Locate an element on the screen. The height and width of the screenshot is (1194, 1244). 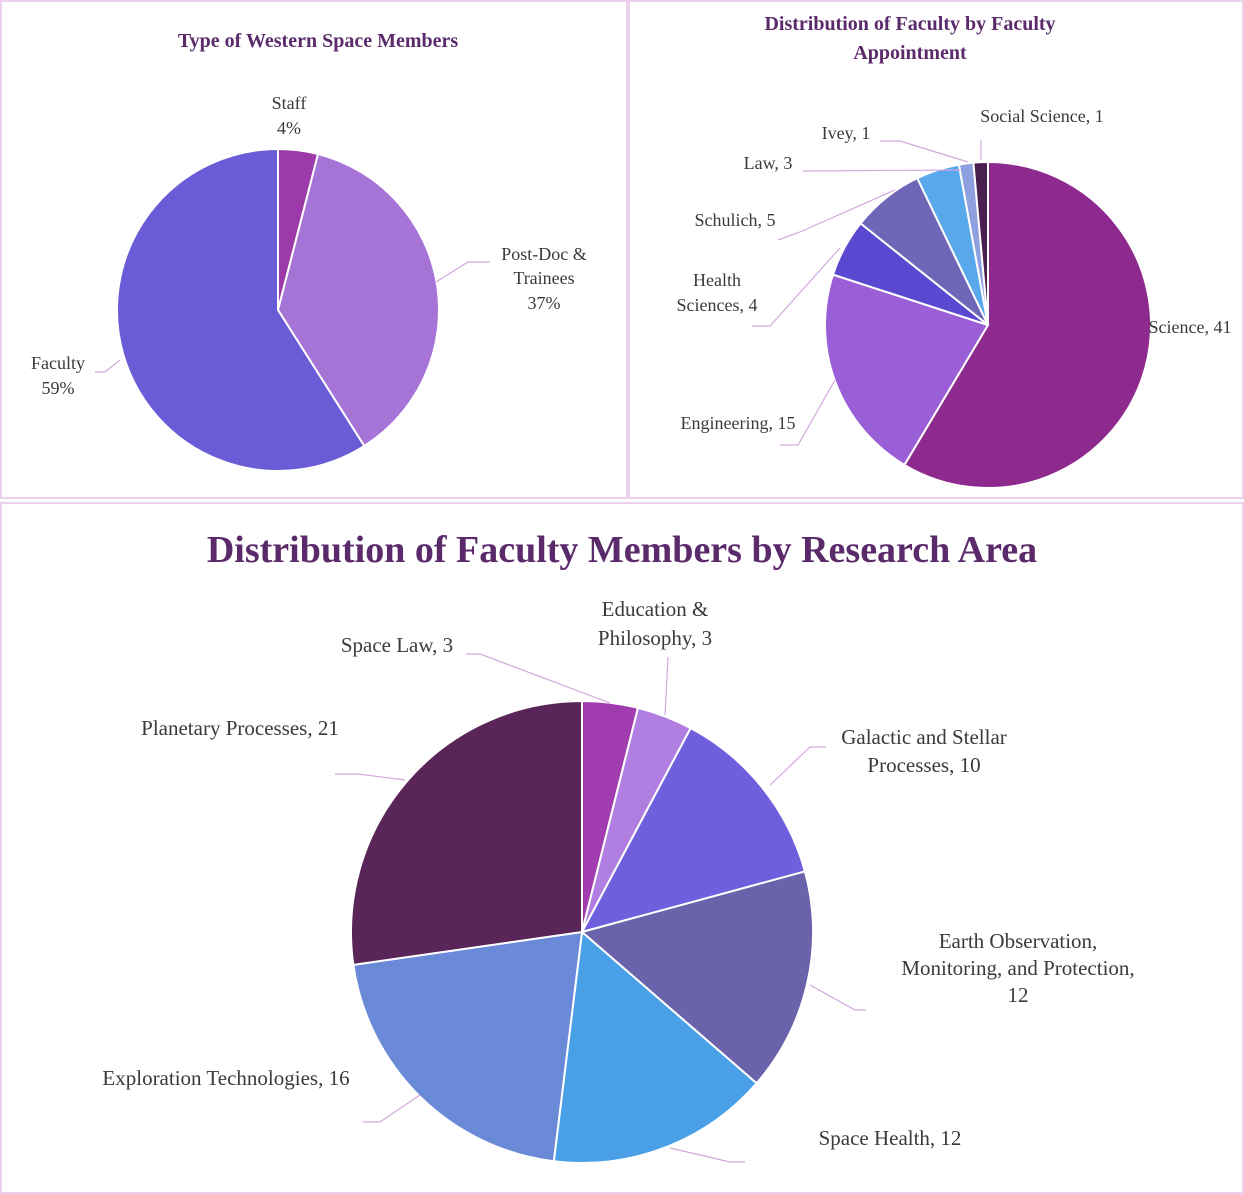
text-line: 4% is located at coordinates (289, 128).